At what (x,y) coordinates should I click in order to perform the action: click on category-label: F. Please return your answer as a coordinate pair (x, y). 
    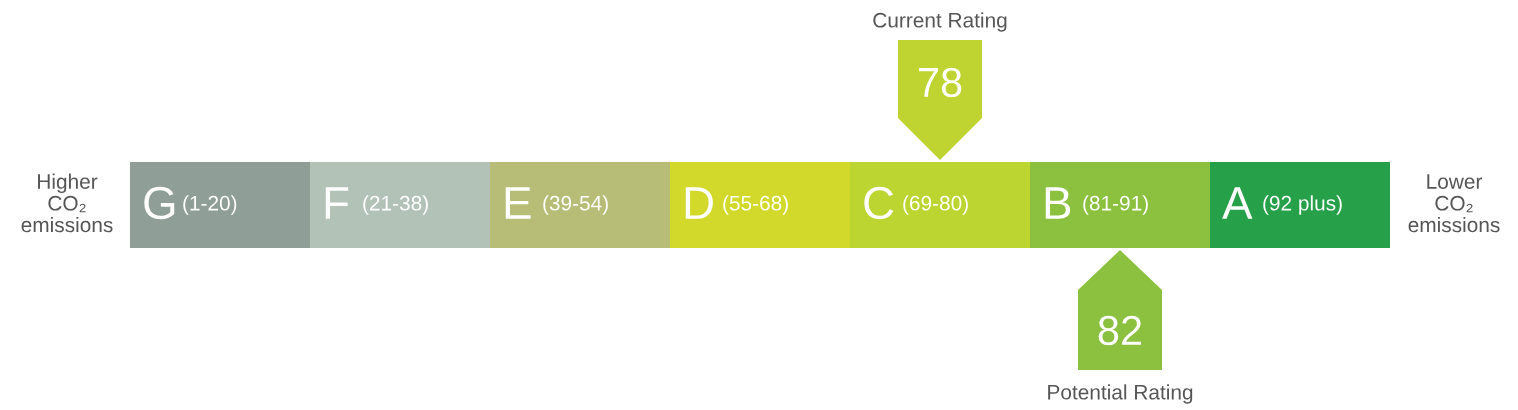
    Looking at the image, I should click on (337, 203).